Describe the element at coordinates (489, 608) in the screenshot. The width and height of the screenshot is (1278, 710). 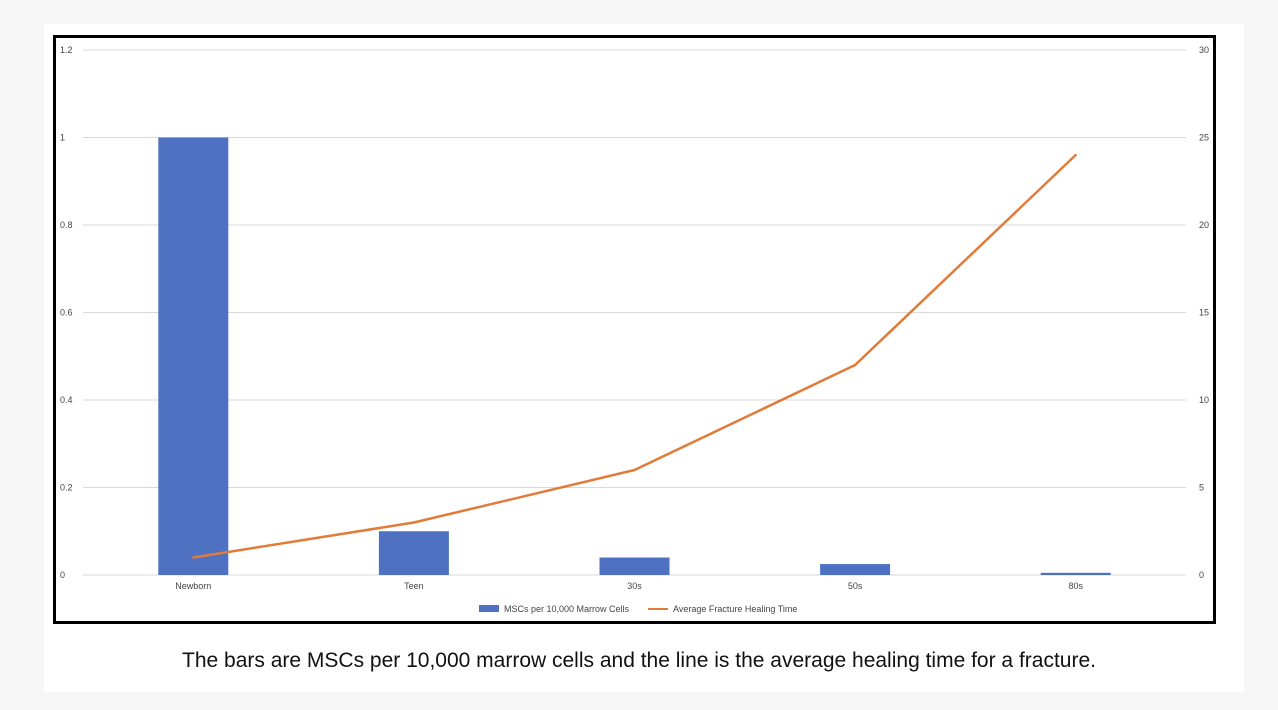
I see `legend-bar-swatch` at that location.